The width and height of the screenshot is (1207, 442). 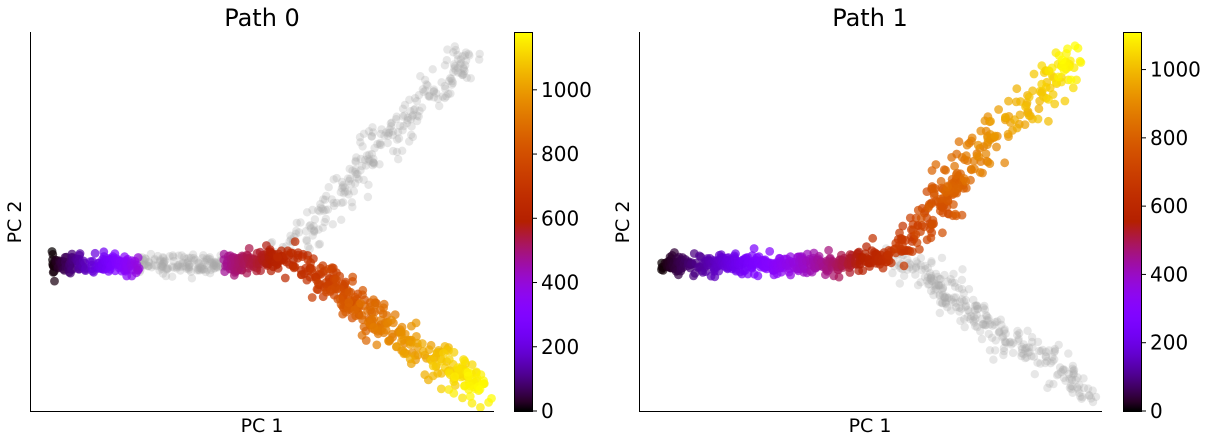 I want to click on colorbar-tick-label: 600, so click(x=1169, y=206).